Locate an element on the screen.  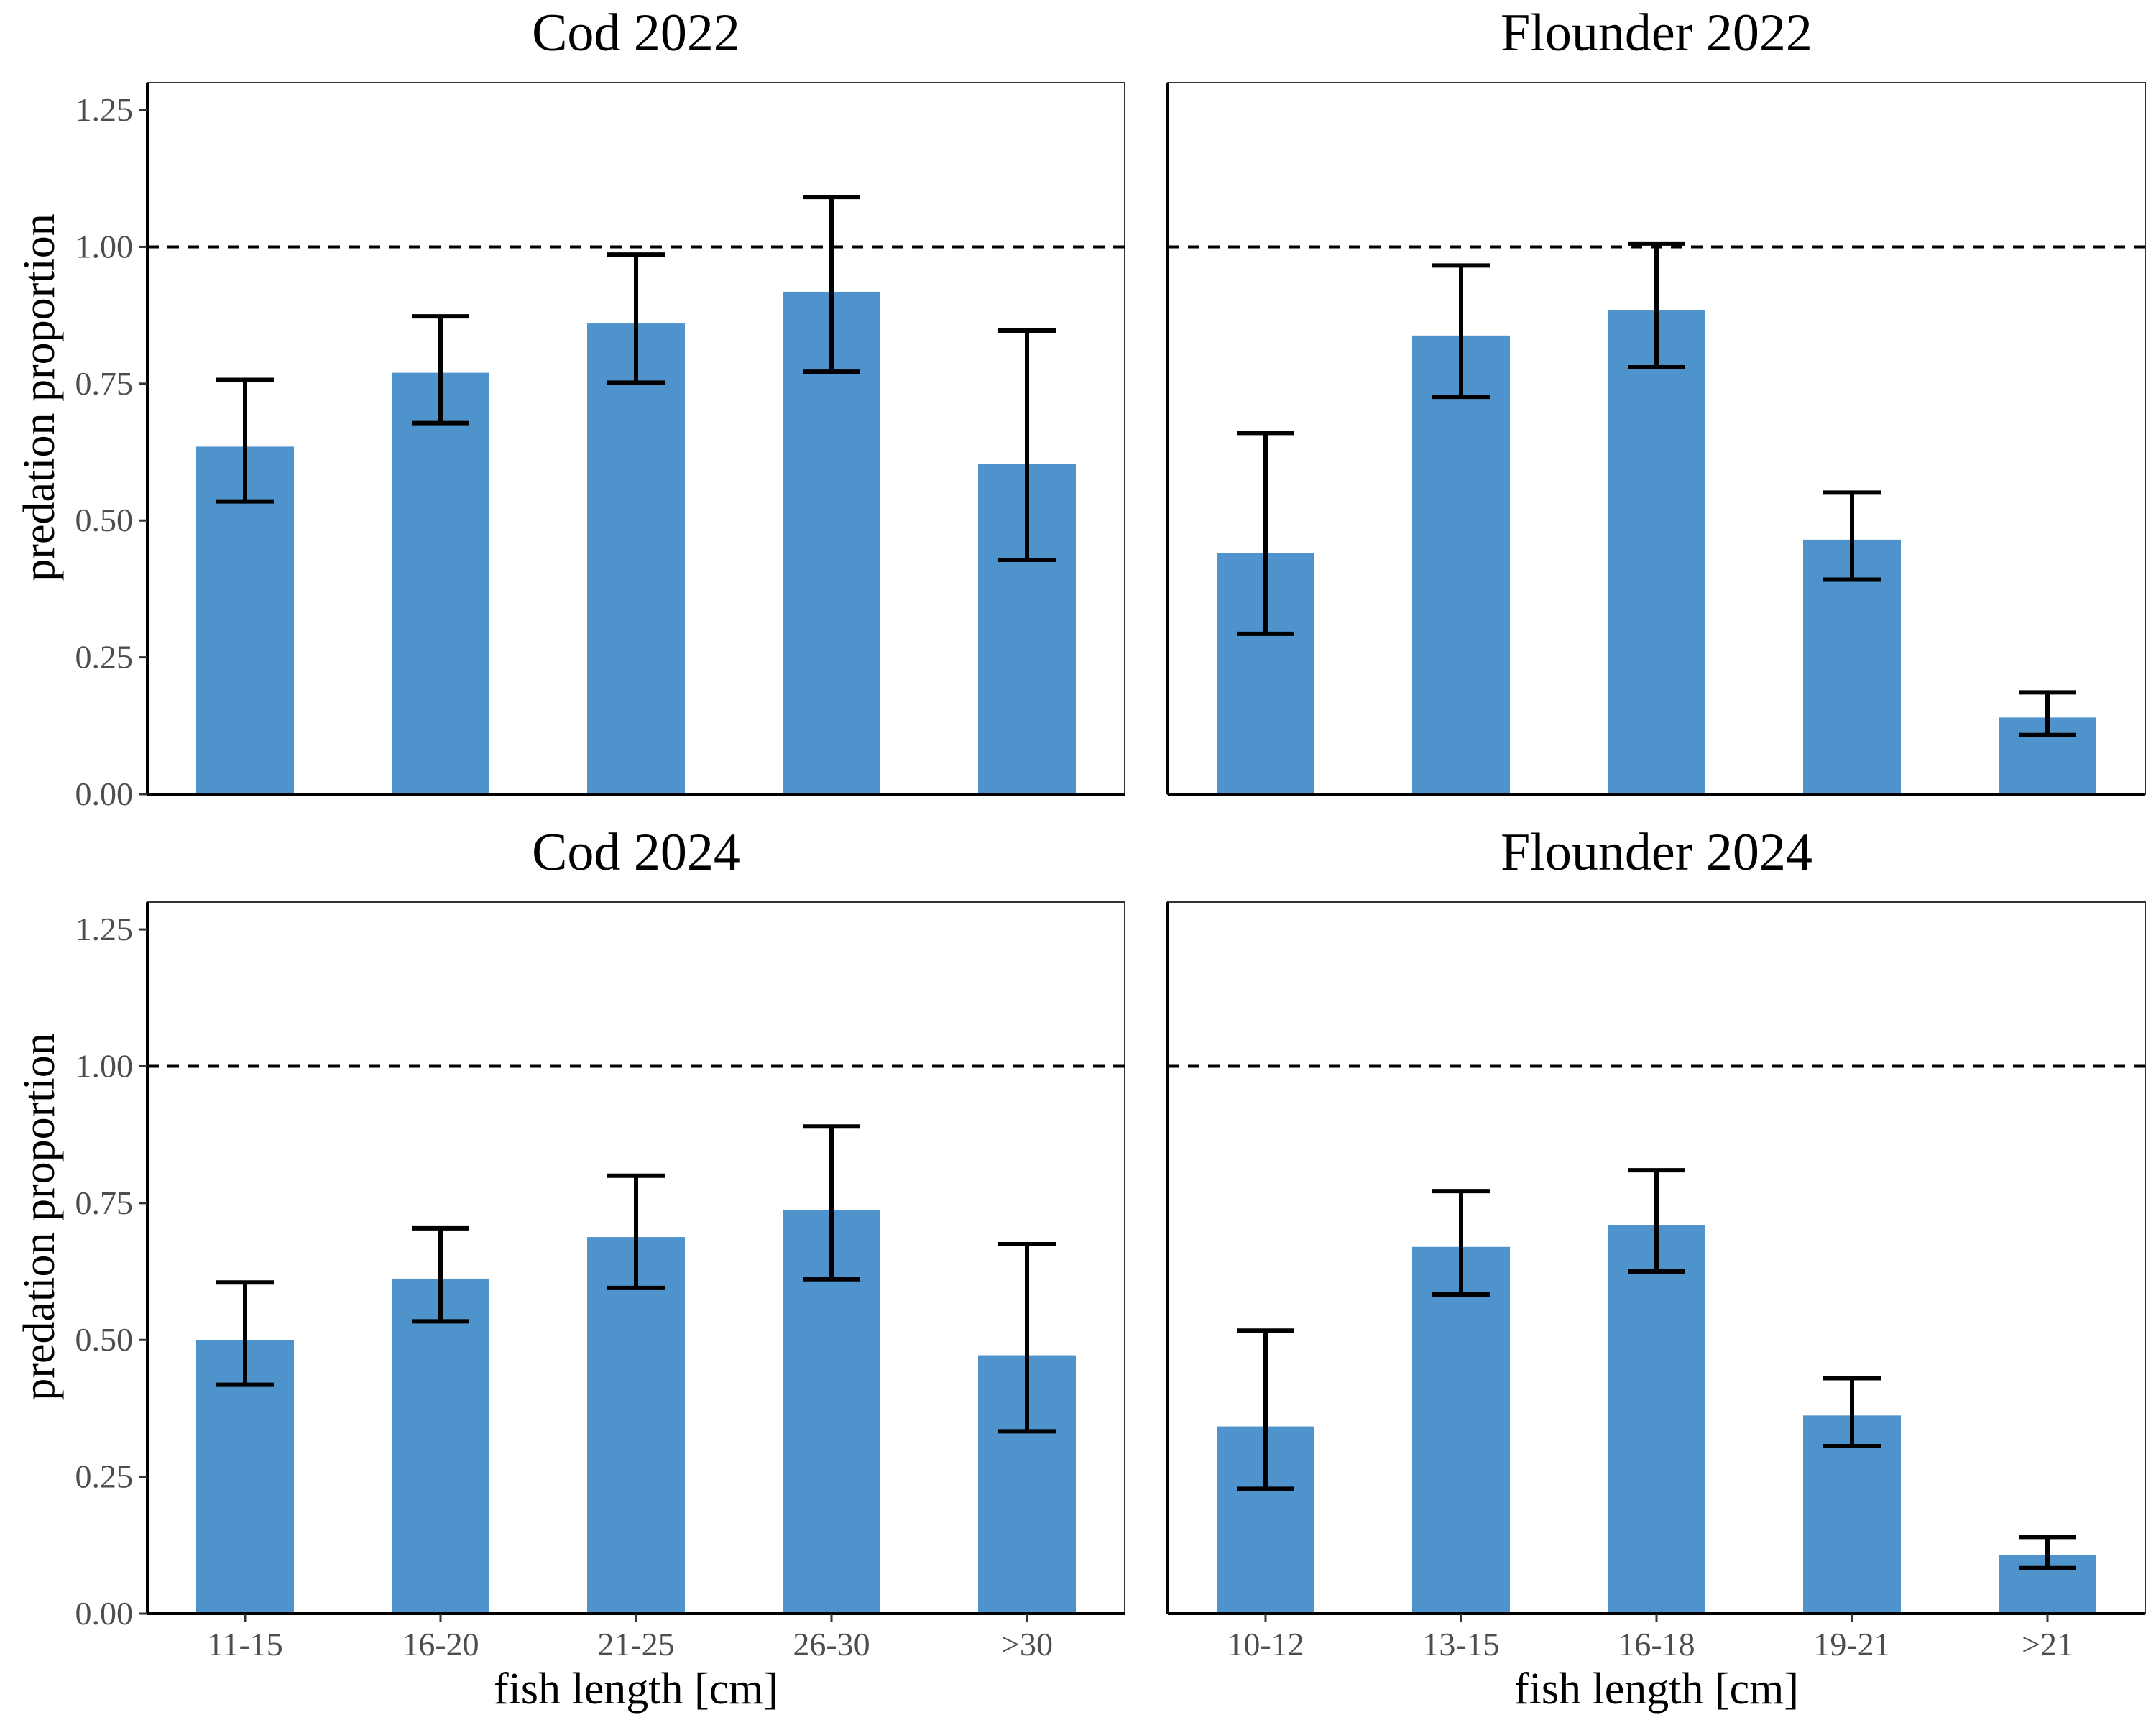
x-tick-label: 26-30 is located at coordinates (831, 1644).